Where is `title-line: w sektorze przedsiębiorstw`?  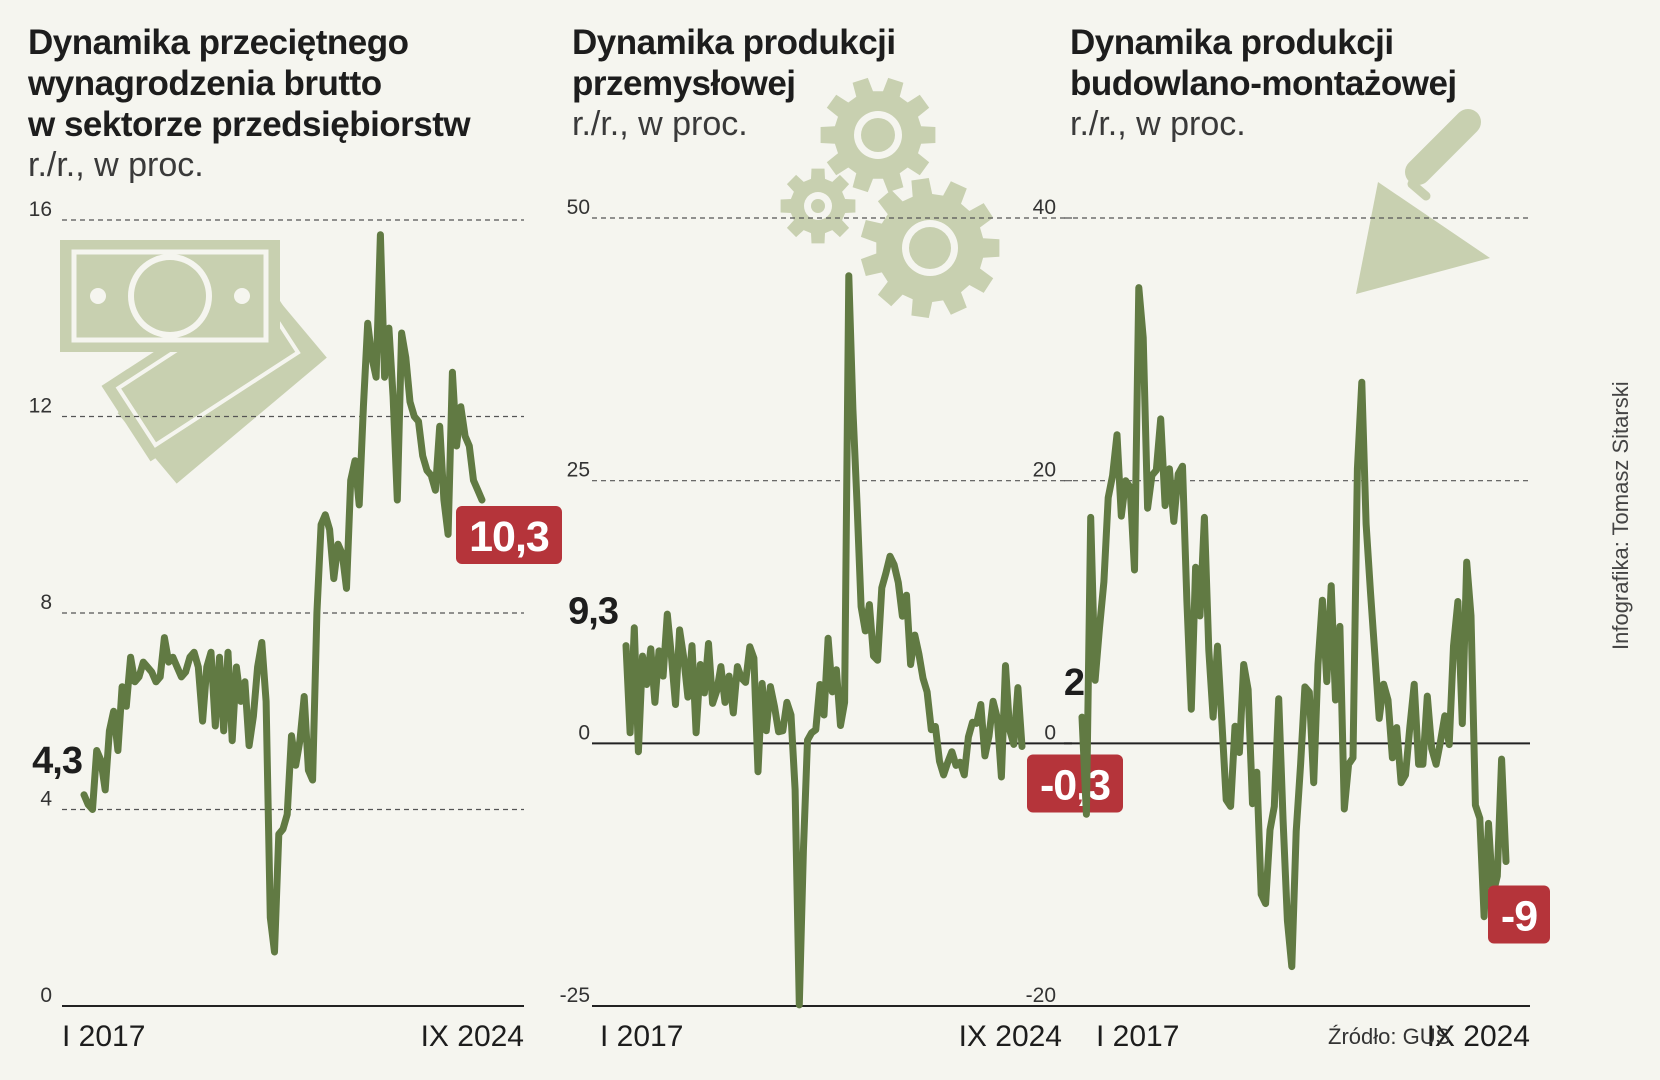 title-line: w sektorze przedsiębiorstw is located at coordinates (249, 124).